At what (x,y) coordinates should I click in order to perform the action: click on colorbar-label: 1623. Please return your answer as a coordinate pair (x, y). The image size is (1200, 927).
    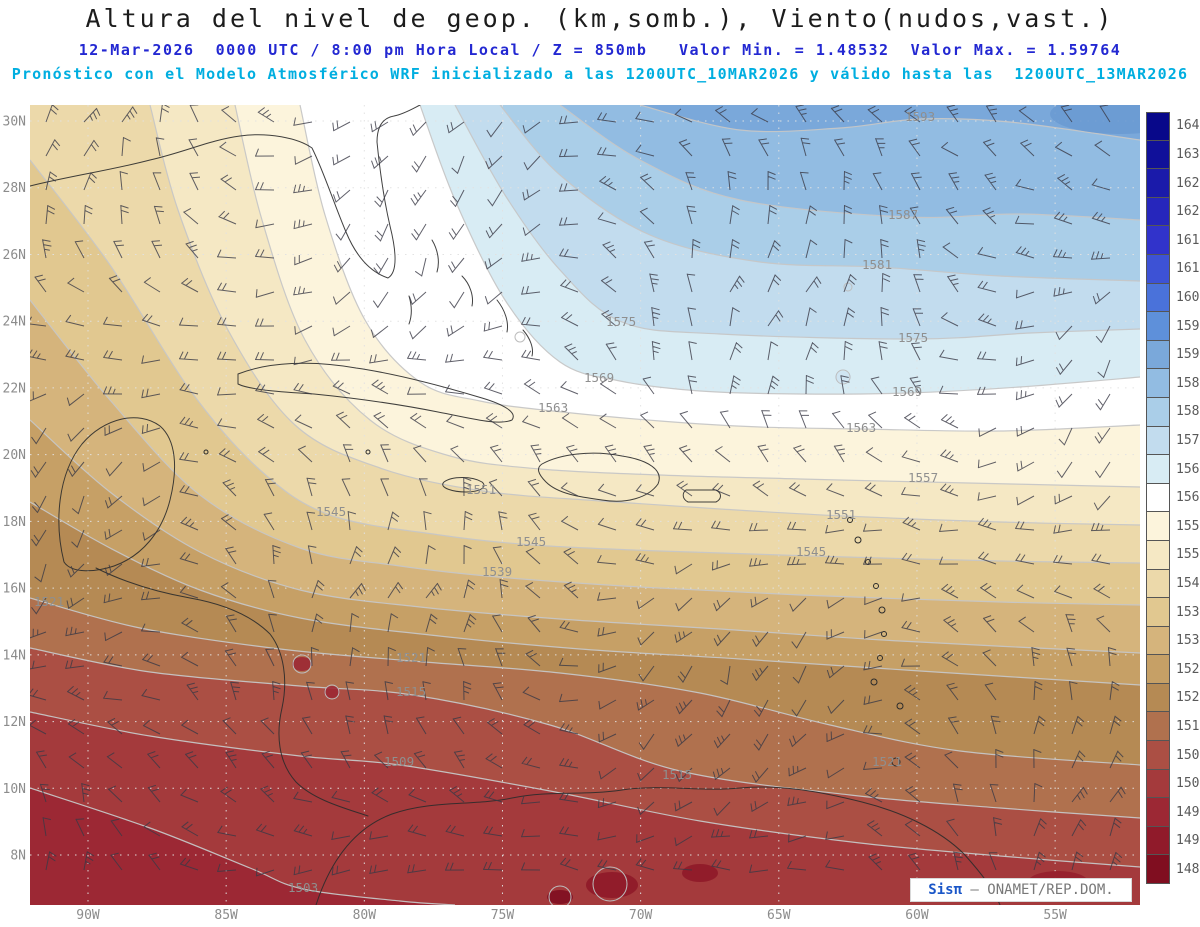
    Looking at the image, I should click on (1188, 212).